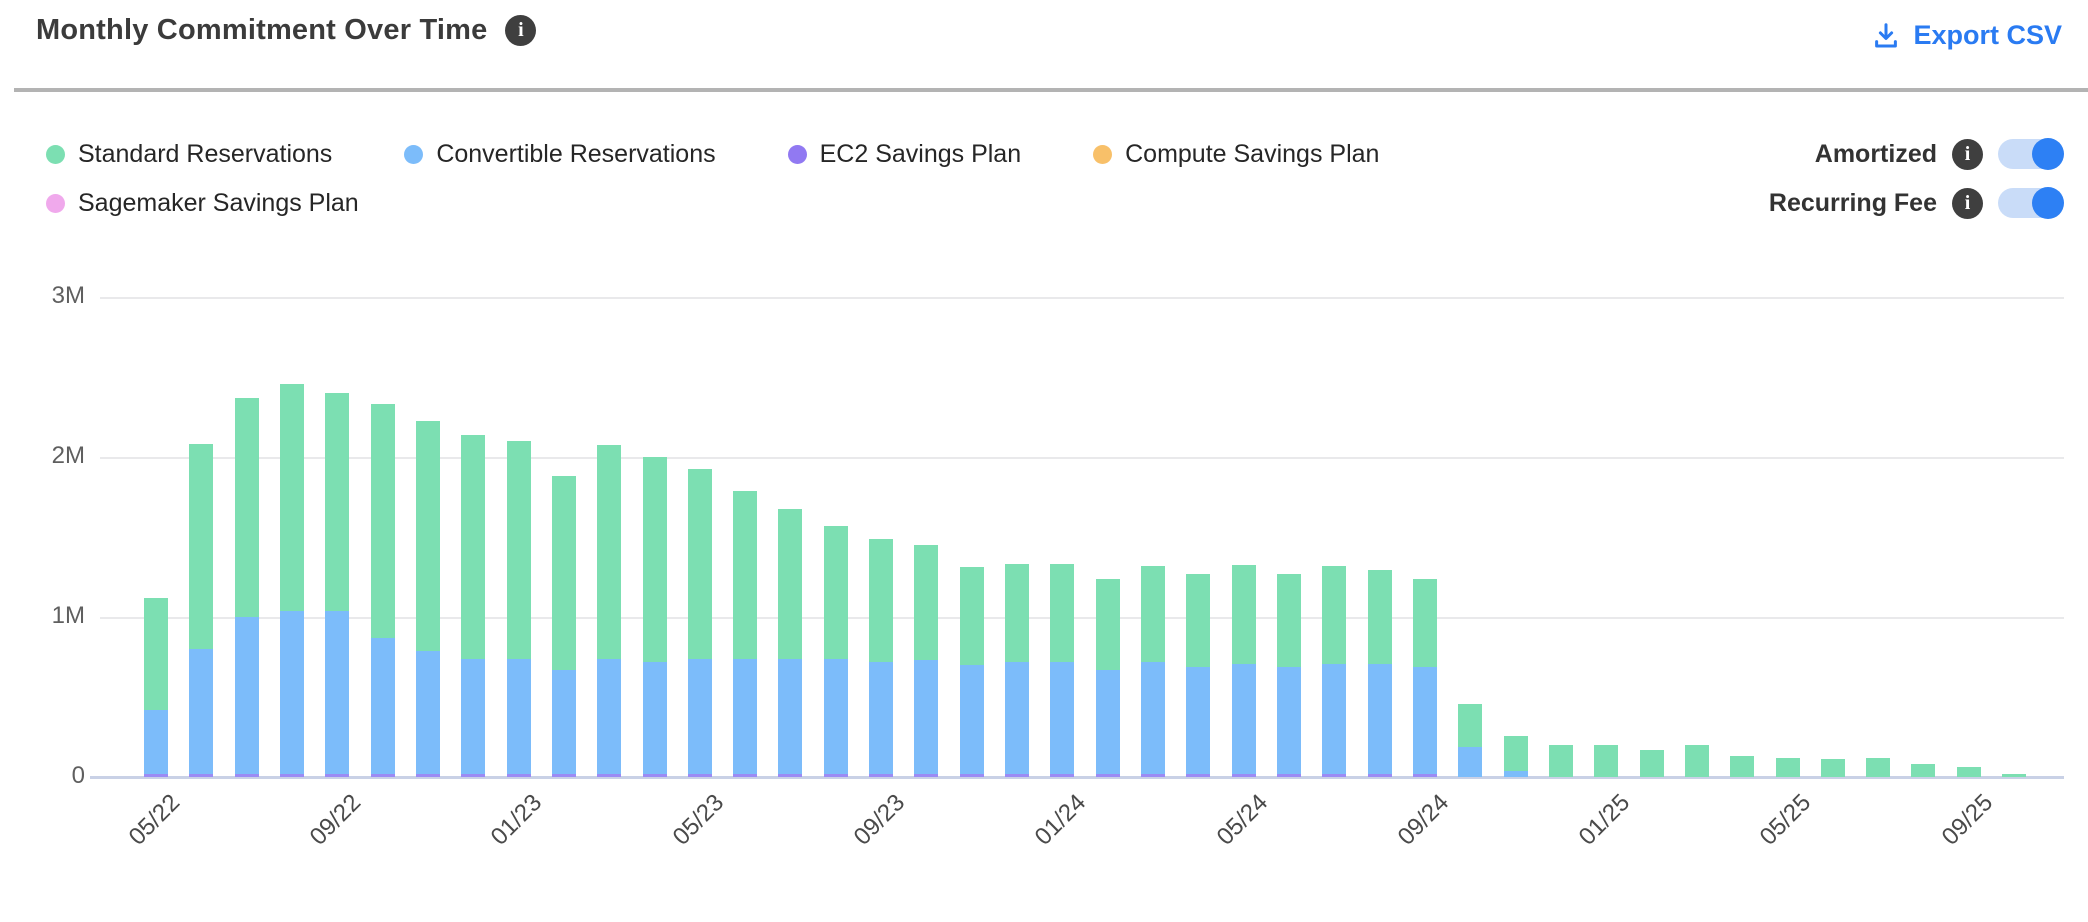 This screenshot has height=922, width=2088. Describe the element at coordinates (427, 599) in the screenshot. I see `bar-11/22` at that location.